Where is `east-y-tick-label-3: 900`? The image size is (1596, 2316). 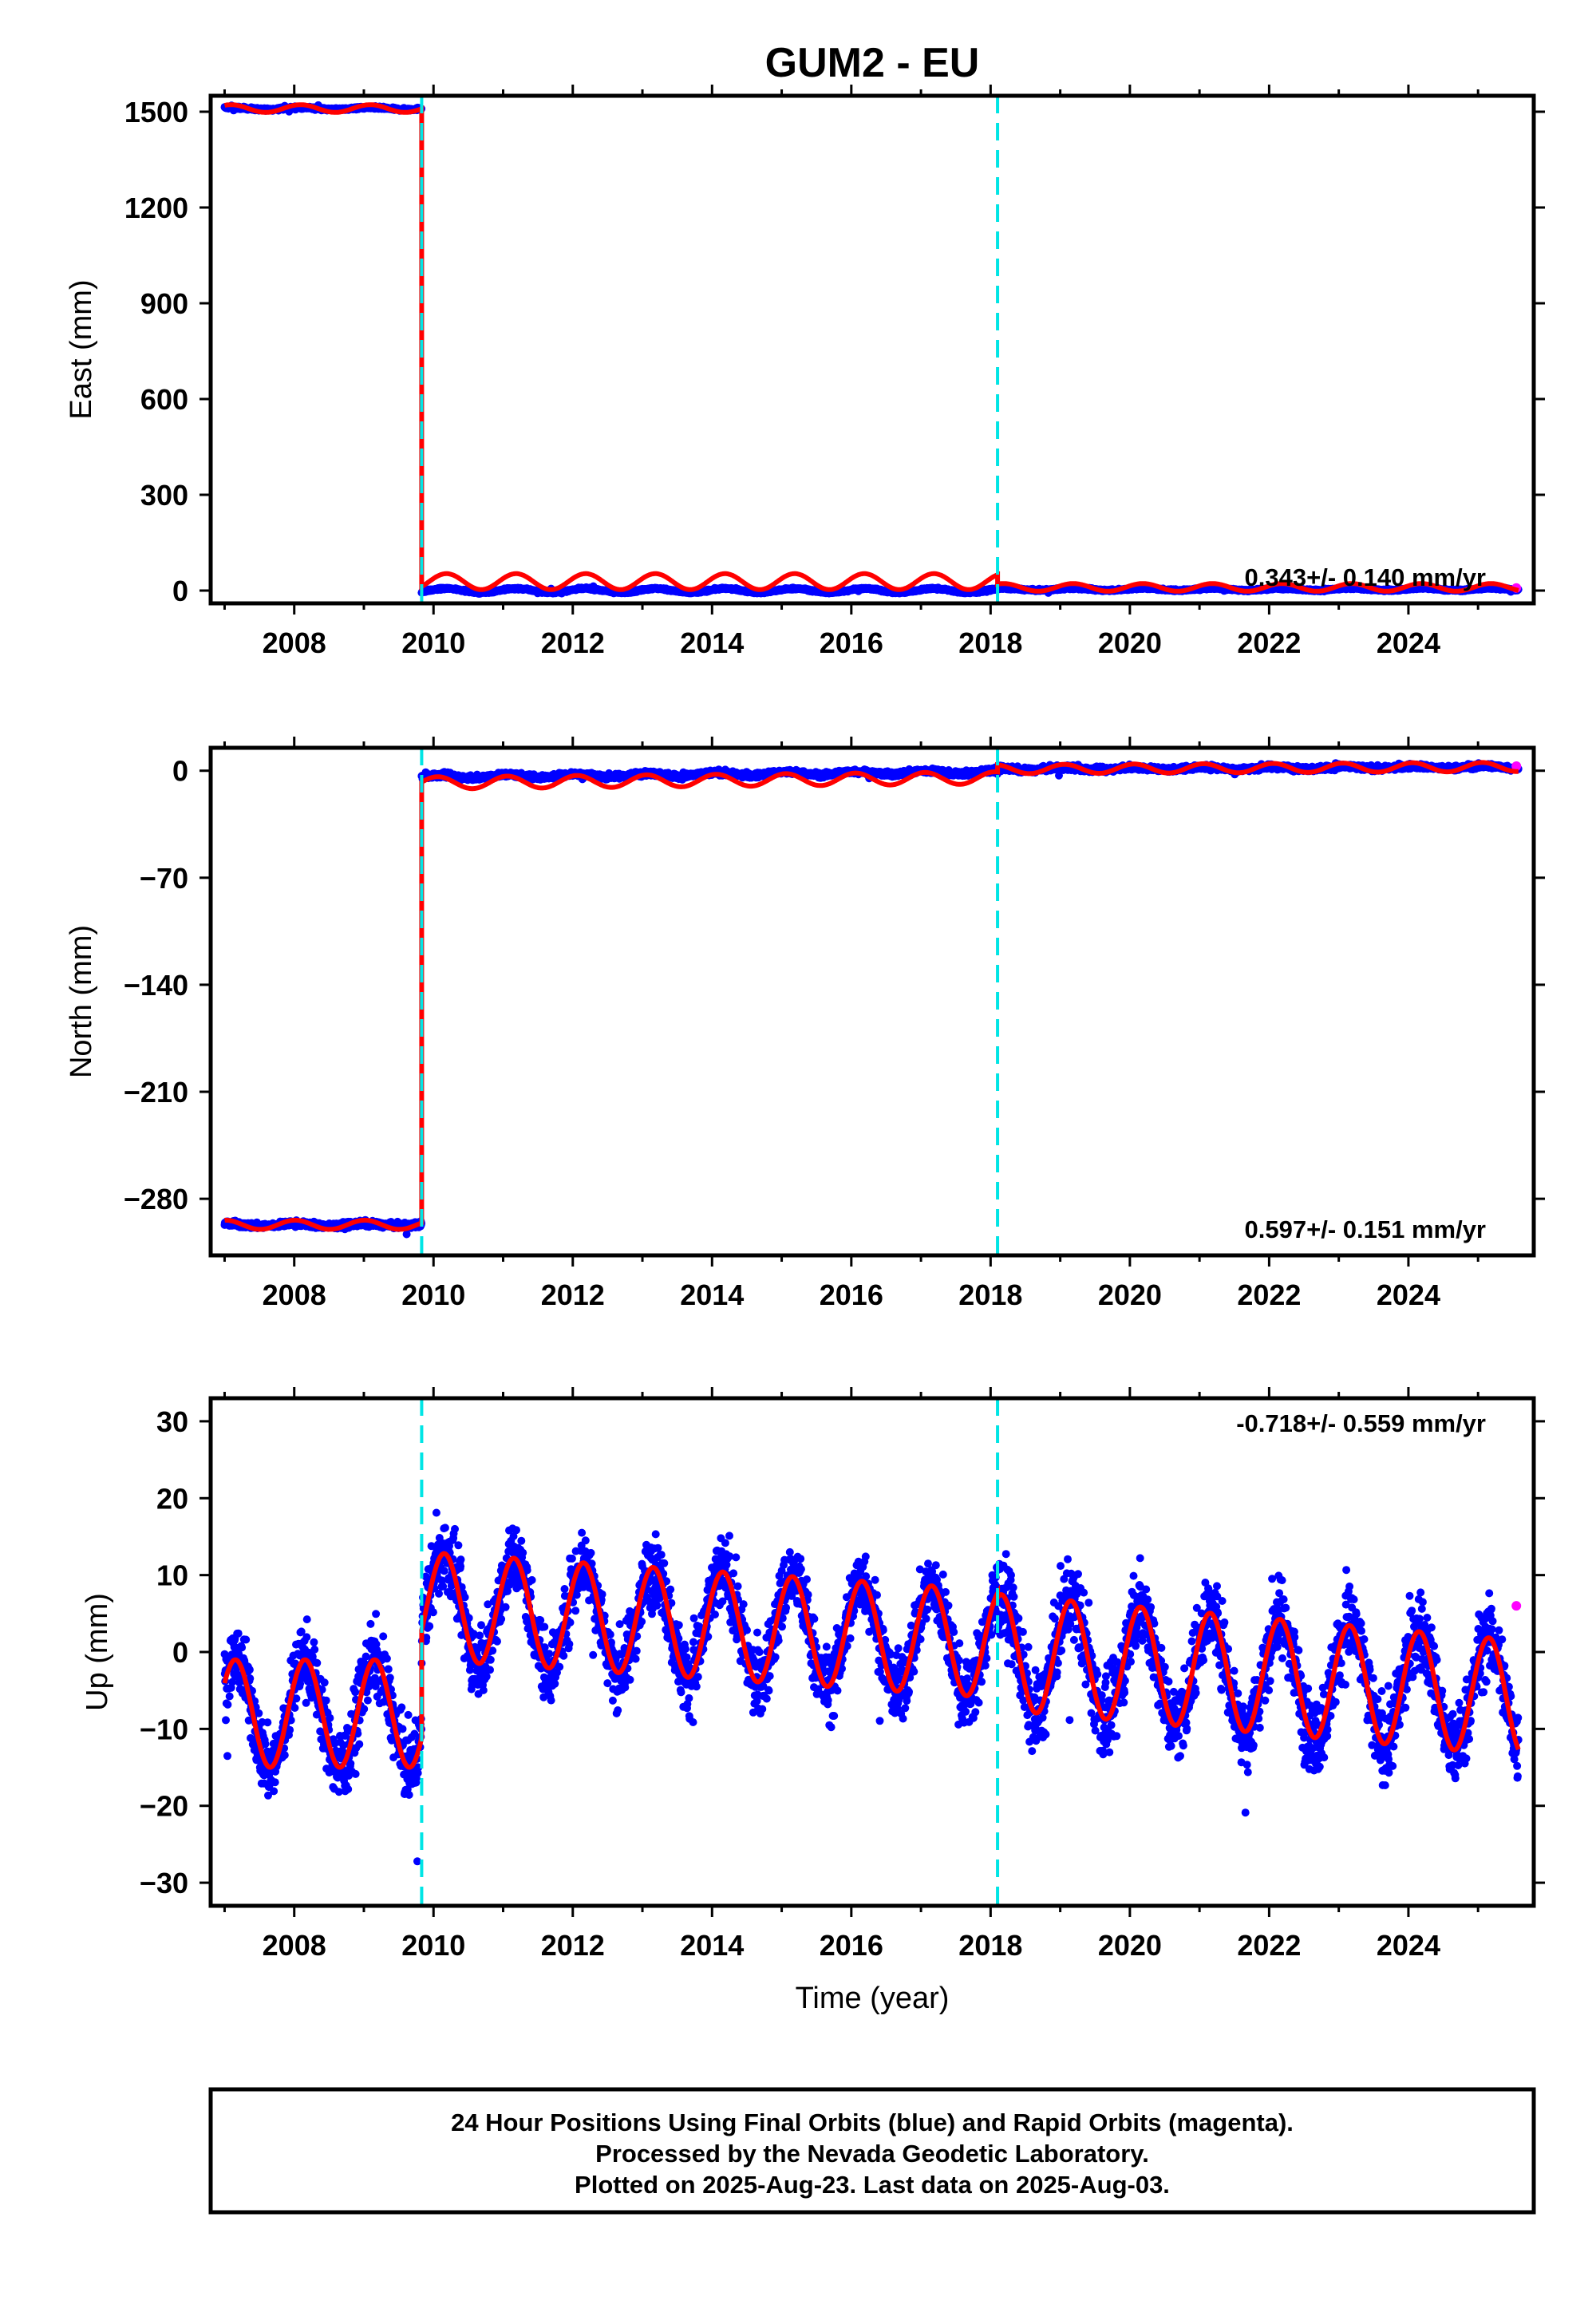
east-y-tick-label-3: 900 is located at coordinates (164, 303).